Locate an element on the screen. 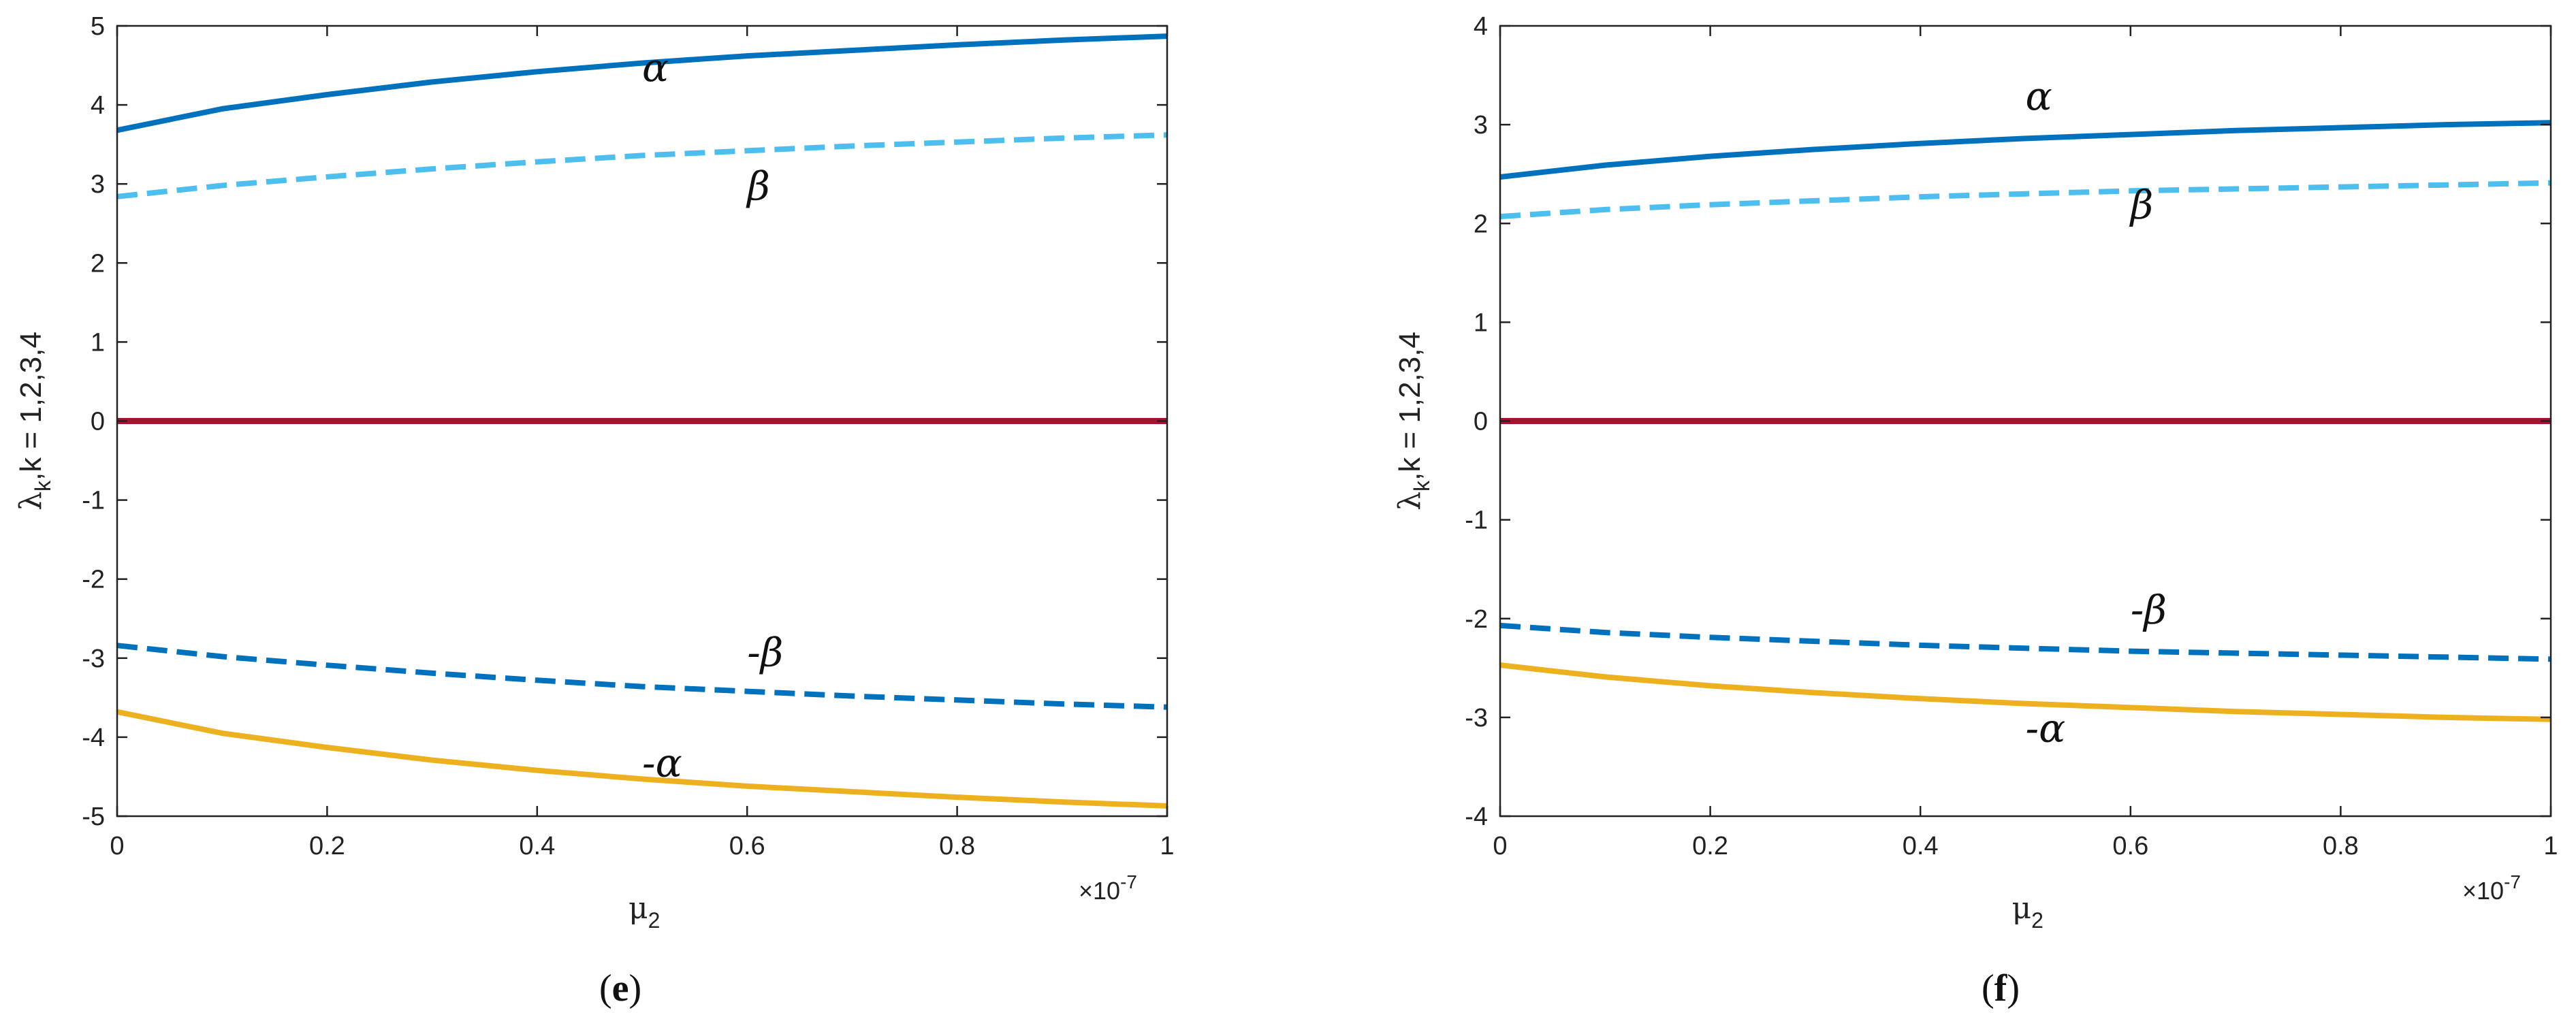 Image resolution: width=2576 pixels, height=1017 pixels. series-annotation-e-1: β is located at coordinates (758, 186).